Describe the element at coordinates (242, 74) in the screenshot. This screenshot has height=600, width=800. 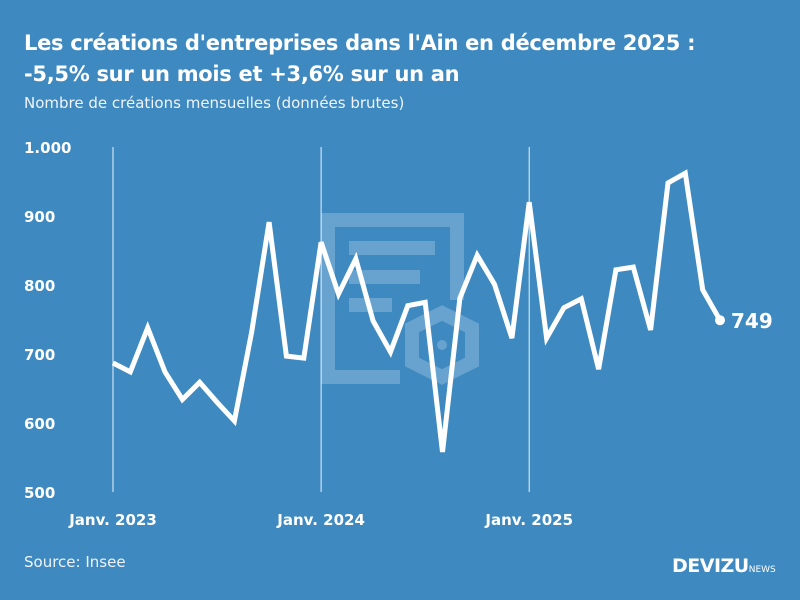
I see `title-line-2: -5,5% sur un mois et +3,6% sur un an` at that location.